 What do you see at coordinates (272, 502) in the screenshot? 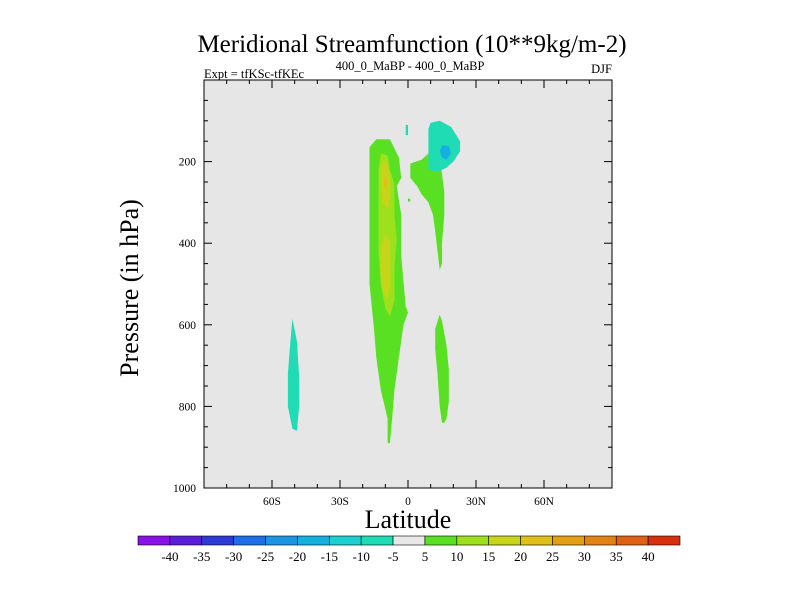
I see `x-tick-label: 60S` at bounding box center [272, 502].